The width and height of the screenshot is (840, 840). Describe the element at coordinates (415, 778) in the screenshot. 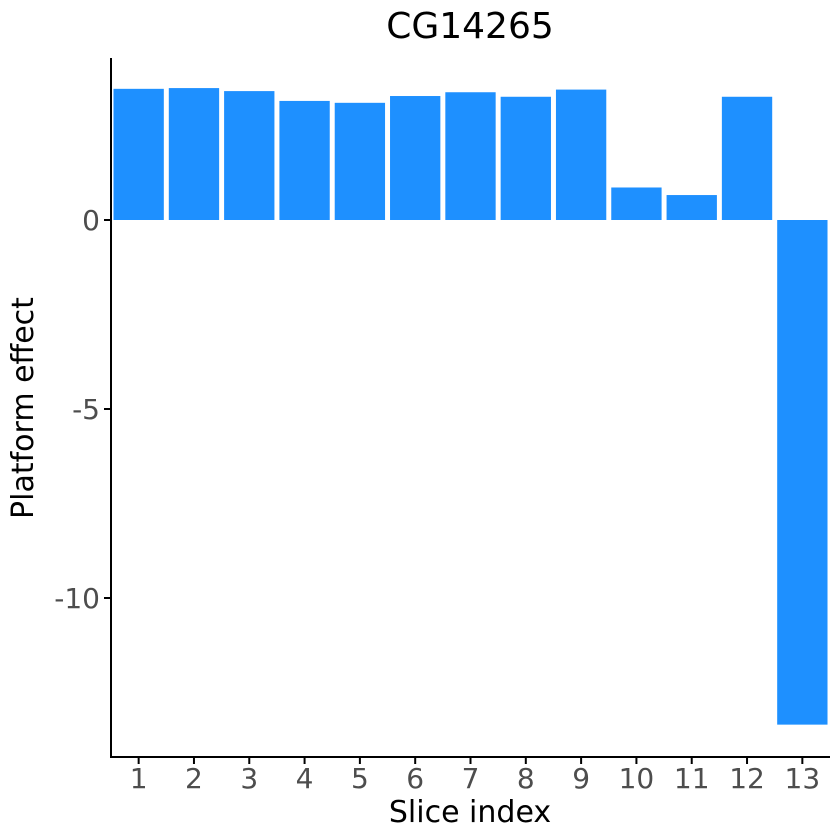

I see `x-tick-label: 6` at that location.